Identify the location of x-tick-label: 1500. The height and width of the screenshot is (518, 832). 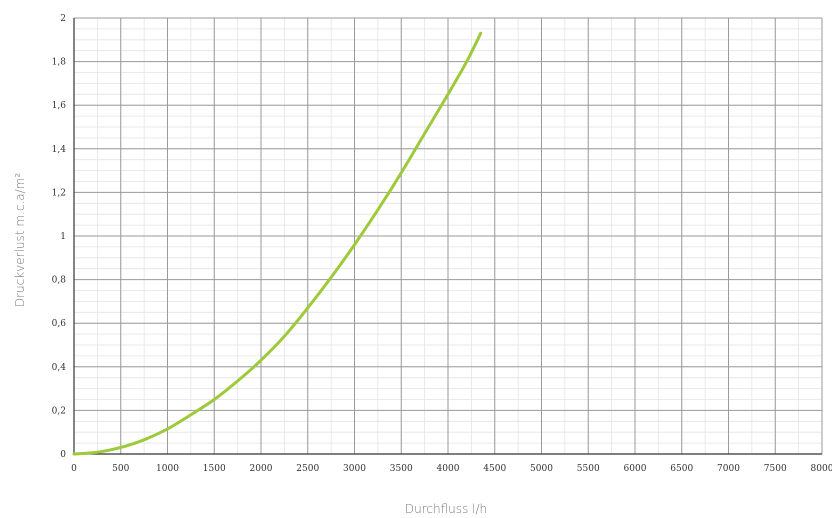
(214, 469).